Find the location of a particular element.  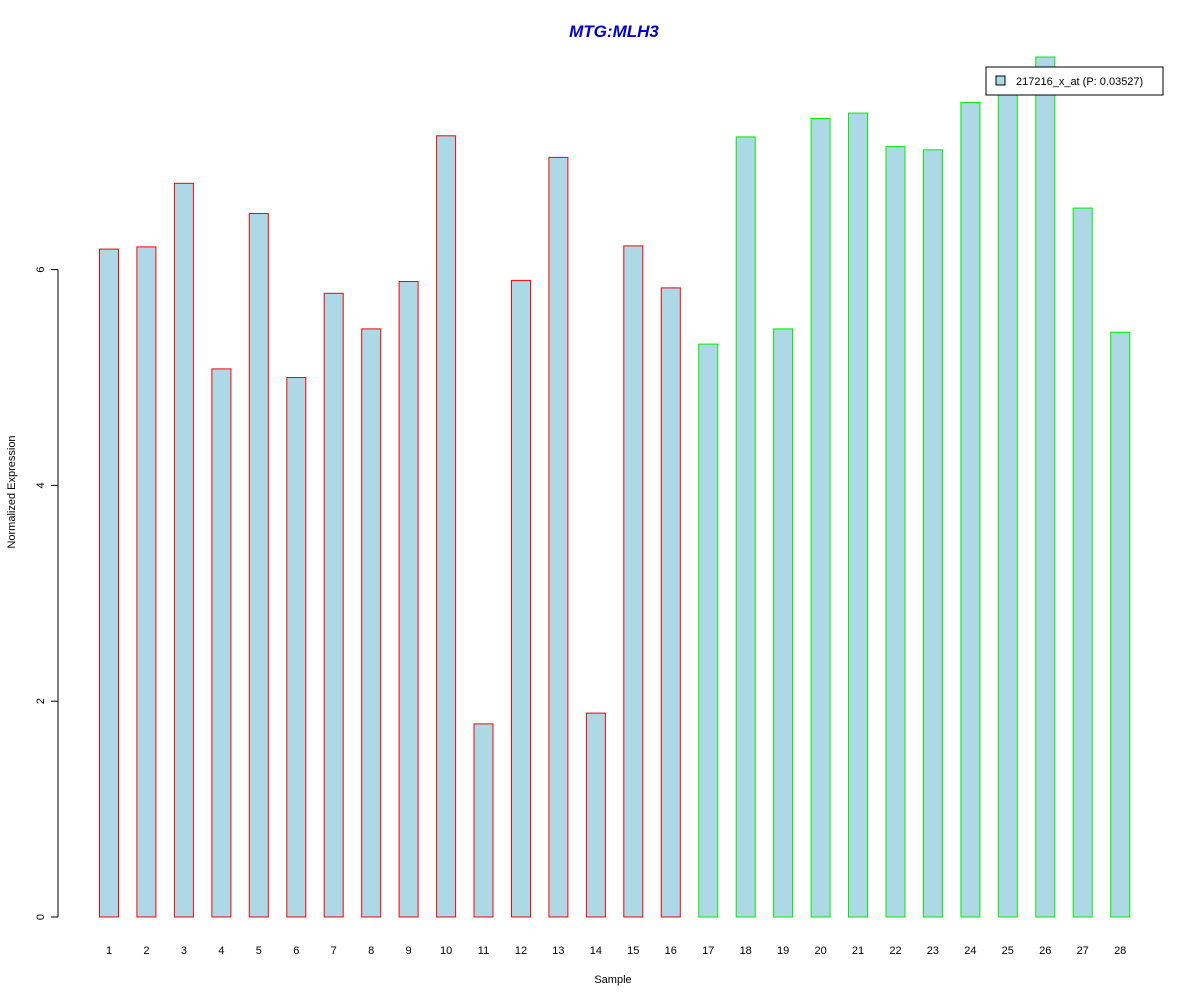

x-tick-label: 28 is located at coordinates (1120, 951).